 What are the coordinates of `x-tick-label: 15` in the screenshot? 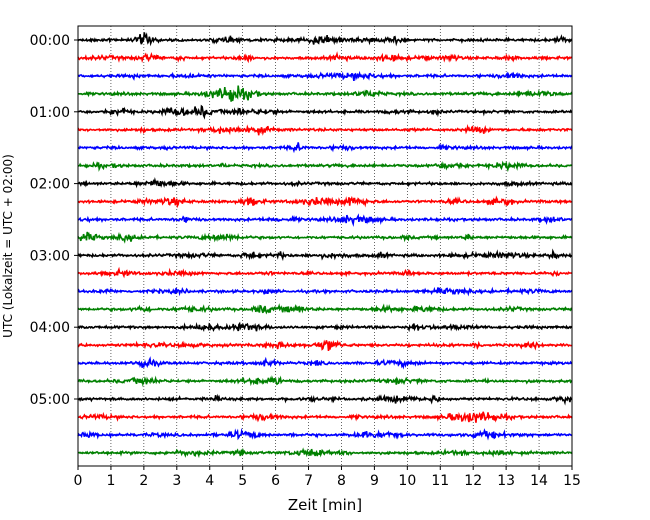 It's located at (572, 481).